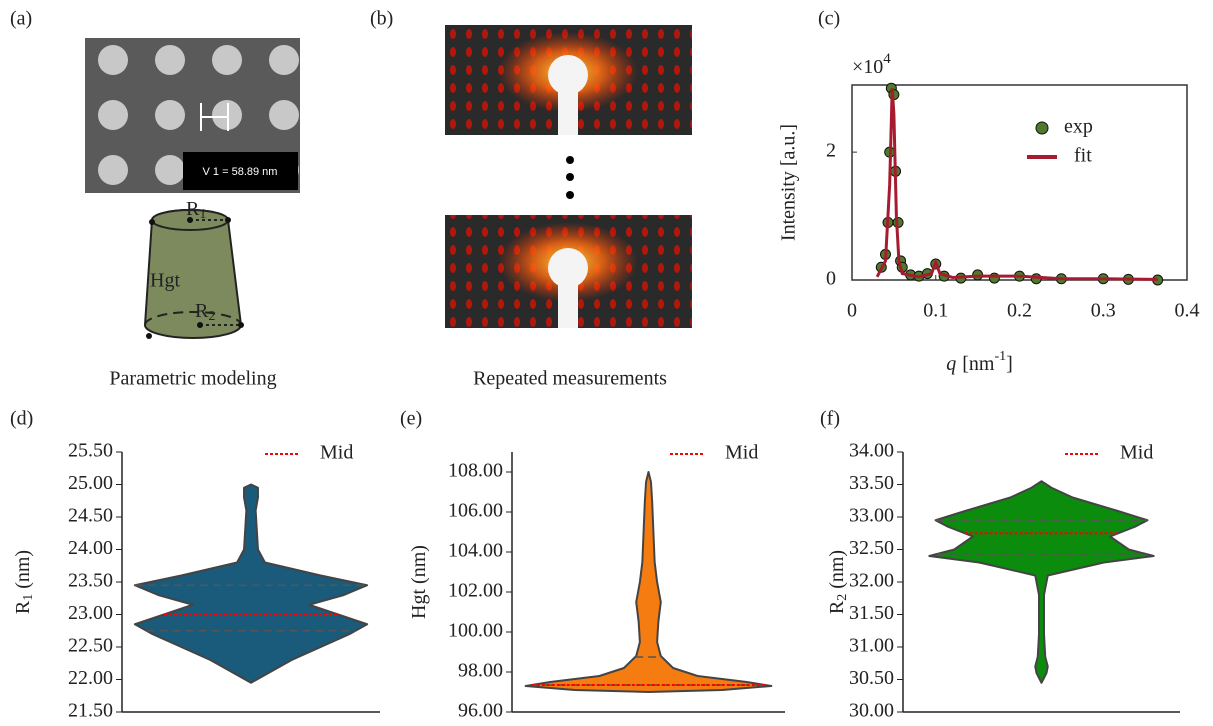 The height and width of the screenshot is (726, 1213). What do you see at coordinates (1016, 184) in the screenshot?
I see `fit-line` at bounding box center [1016, 184].